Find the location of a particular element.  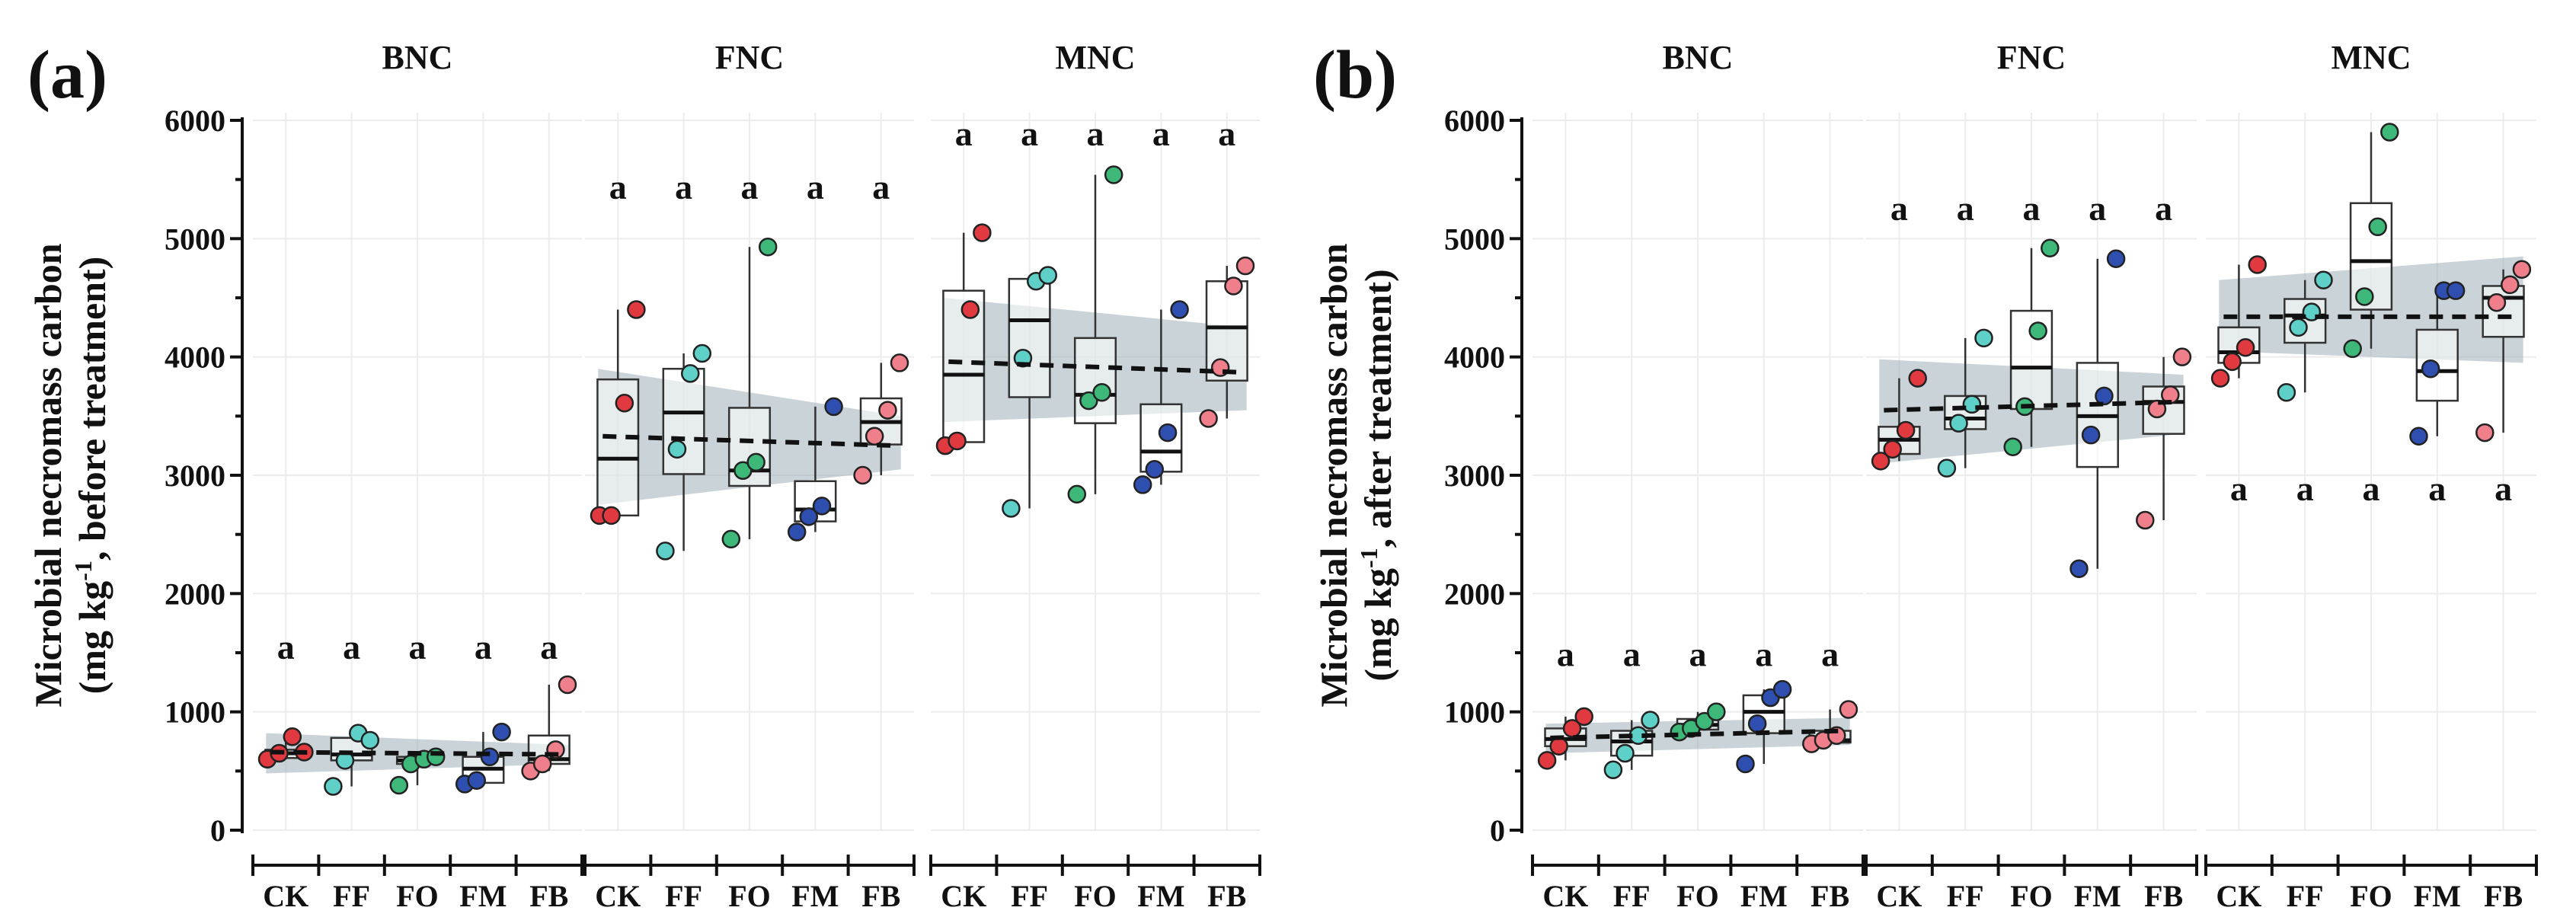

facet-bnc: BNC CK FF FO FM FB a a a a a is located at coordinates (1698, 476).